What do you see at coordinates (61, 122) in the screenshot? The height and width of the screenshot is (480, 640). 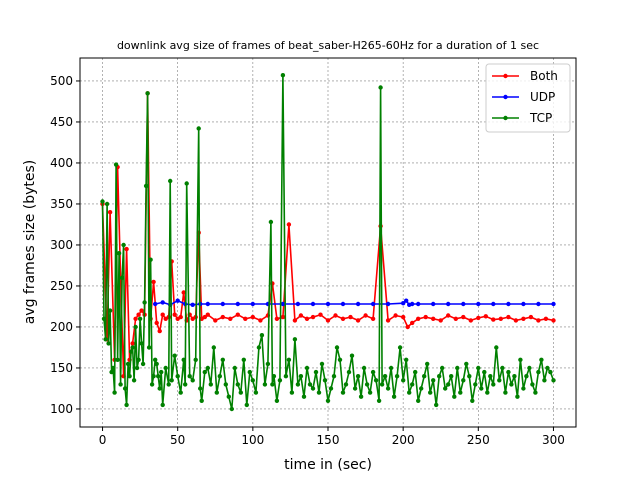 I see `y-tick-label: 450` at bounding box center [61, 122].